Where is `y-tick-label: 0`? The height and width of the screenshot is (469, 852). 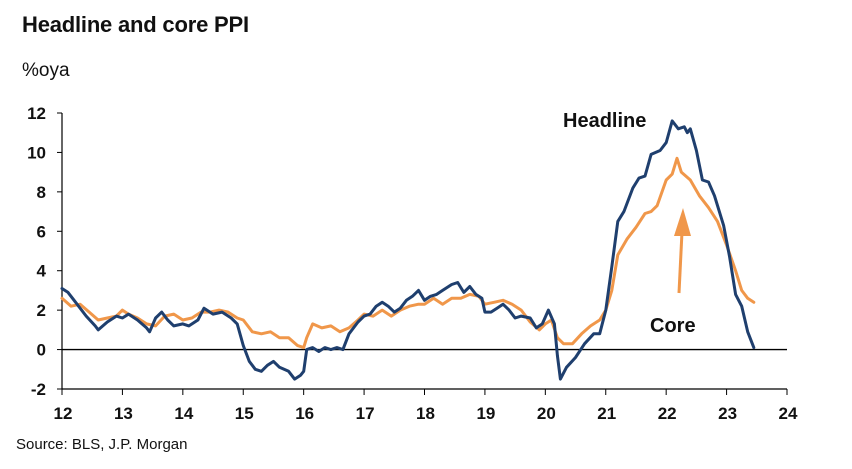
y-tick-label: 0 is located at coordinates (41, 350).